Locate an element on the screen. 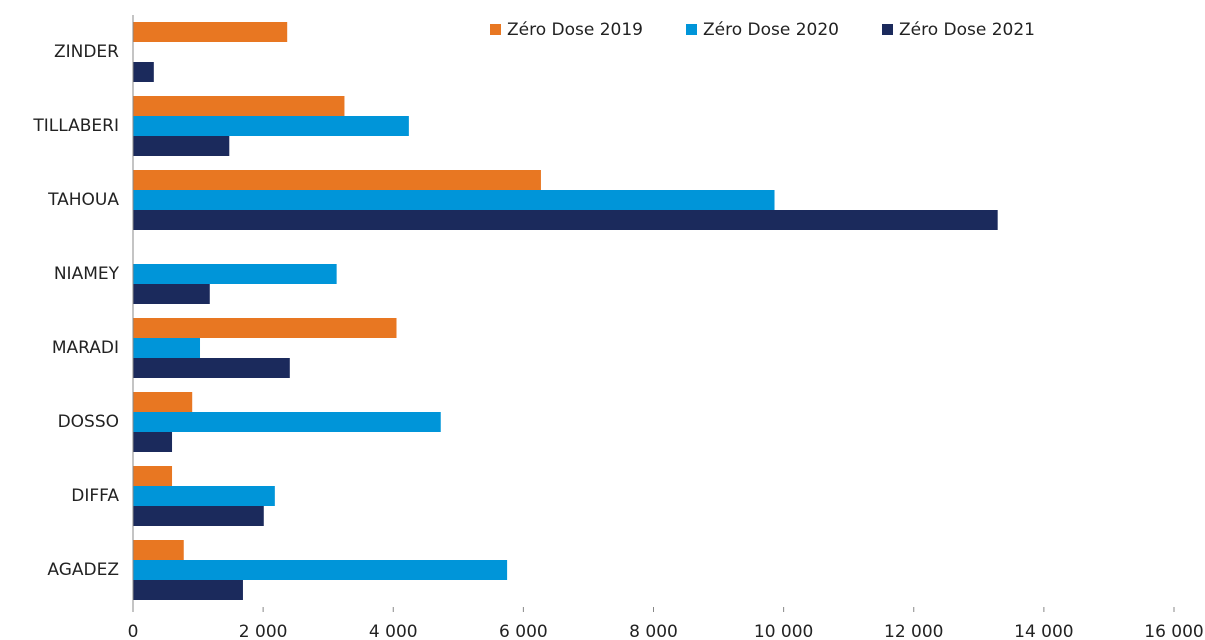 This screenshot has height=640, width=1205. legend-label: Zéro Dose 2021 is located at coordinates (967, 30).